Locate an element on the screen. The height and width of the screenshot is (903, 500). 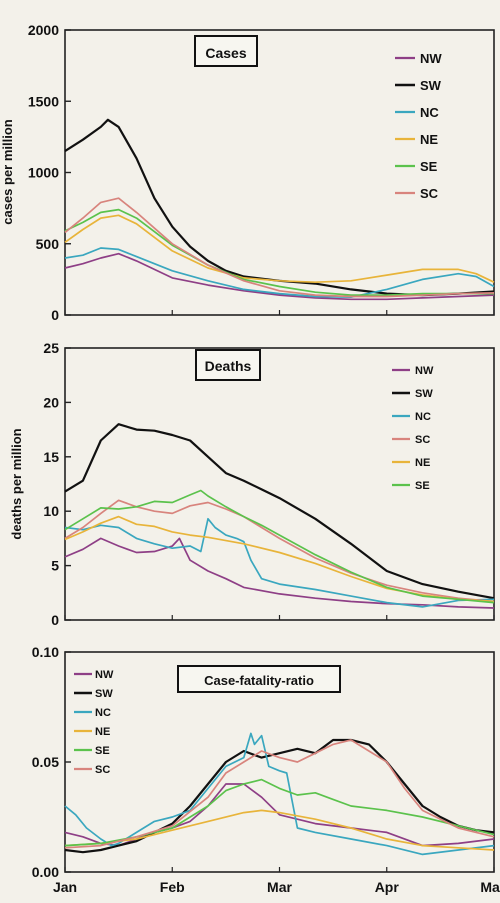
y-tick-label: 15 is located at coordinates (51, 457).